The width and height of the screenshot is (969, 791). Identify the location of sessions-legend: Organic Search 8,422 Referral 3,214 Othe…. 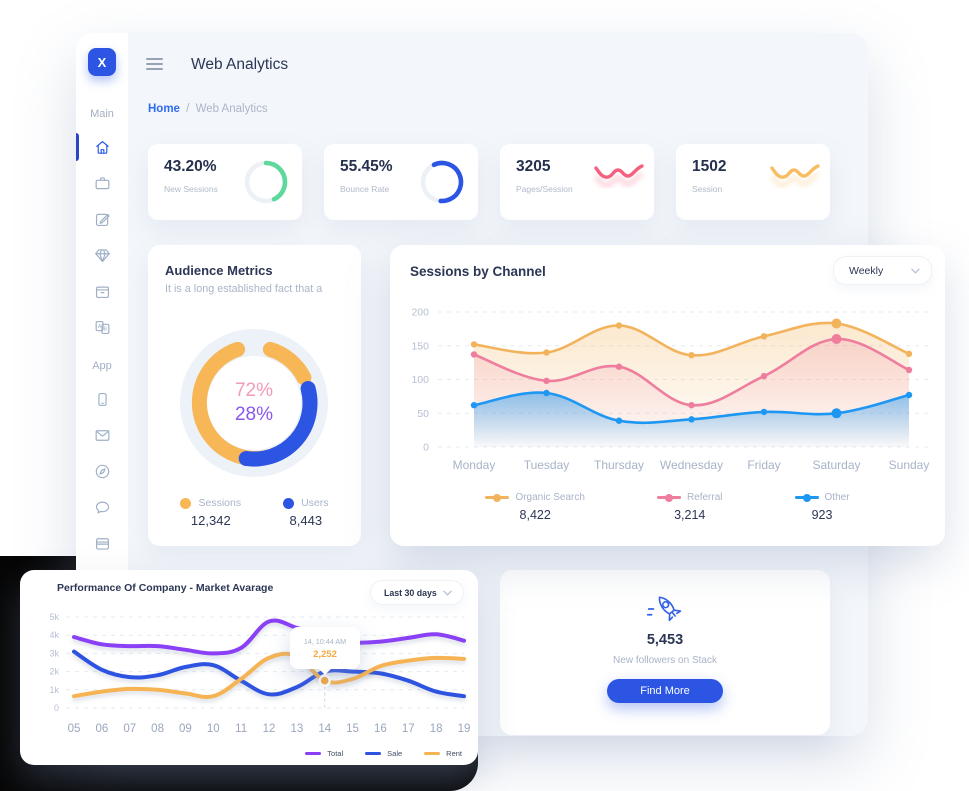
(667, 507).